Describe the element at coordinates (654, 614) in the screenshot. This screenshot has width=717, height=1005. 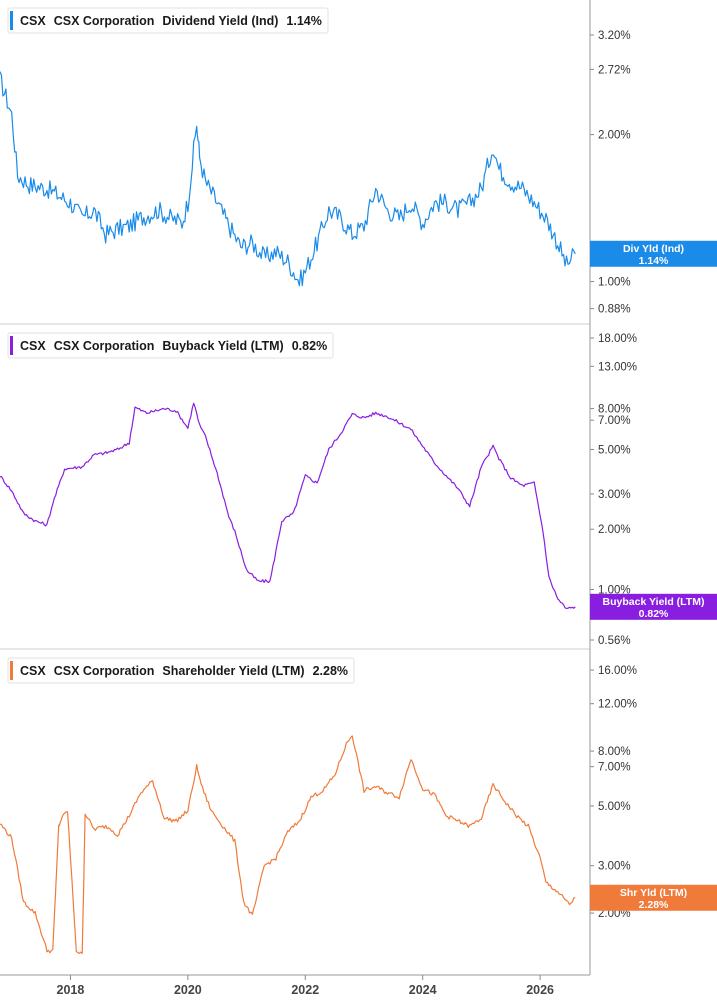
I see `last-value-tag-value: 0.82%` at that location.